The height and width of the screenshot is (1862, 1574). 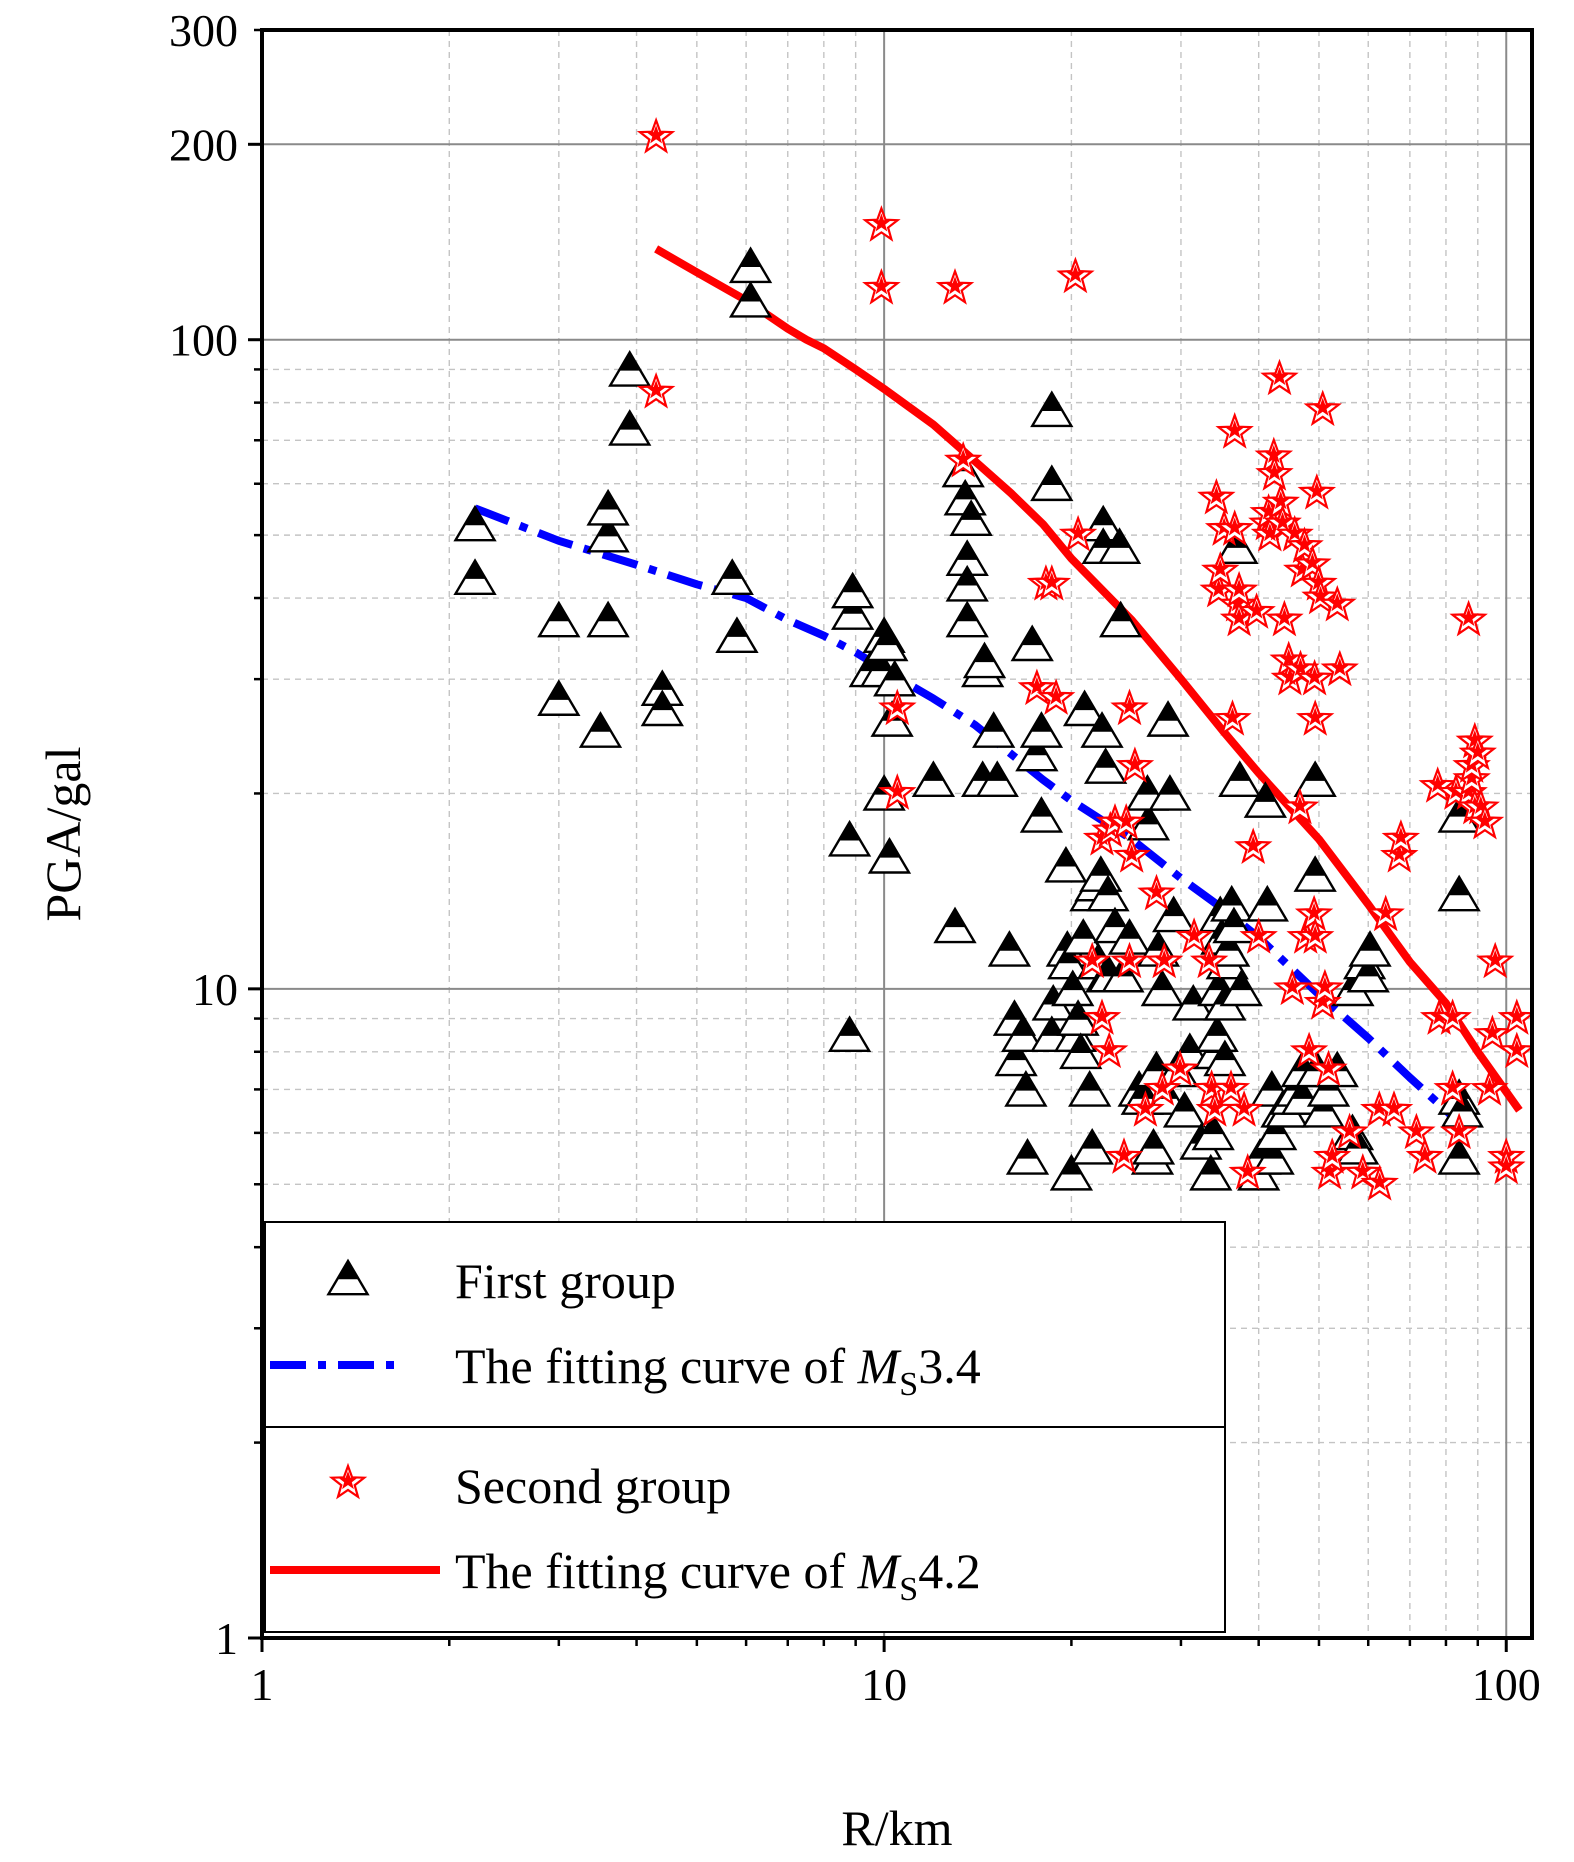 I want to click on legend-box-second, so click(x=745, y=1529).